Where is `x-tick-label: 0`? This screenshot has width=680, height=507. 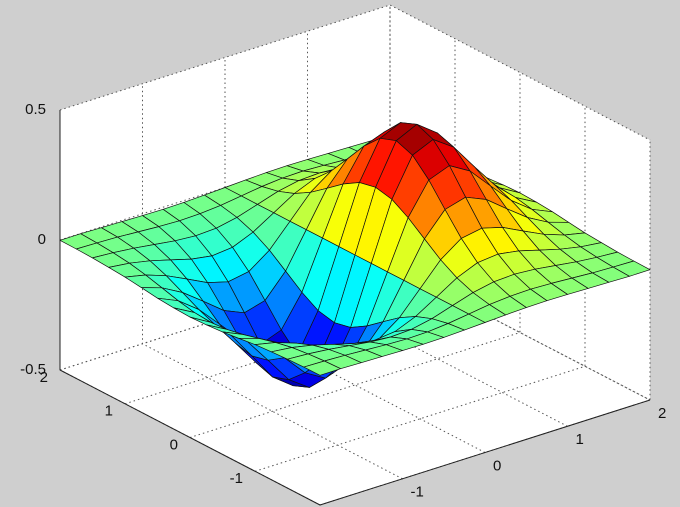 x-tick-label: 0 is located at coordinates (497, 465).